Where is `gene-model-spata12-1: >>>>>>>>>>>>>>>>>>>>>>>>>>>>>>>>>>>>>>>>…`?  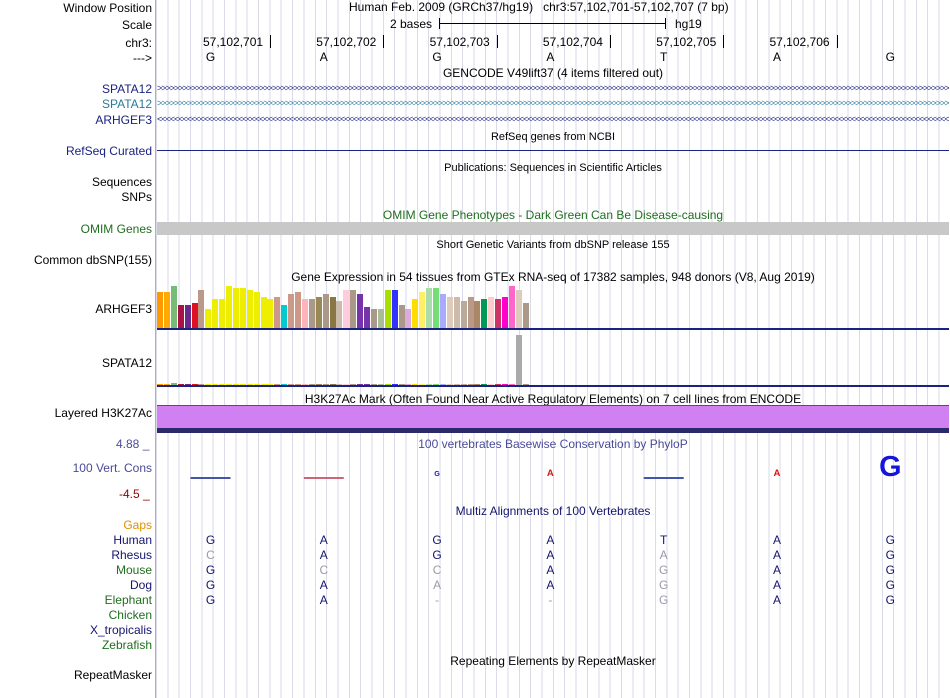
gene-model-spata12-1: >>>>>>>>>>>>>>>>>>>>>>>>>>>>>>>>>>>>>>>>… is located at coordinates (553, 88).